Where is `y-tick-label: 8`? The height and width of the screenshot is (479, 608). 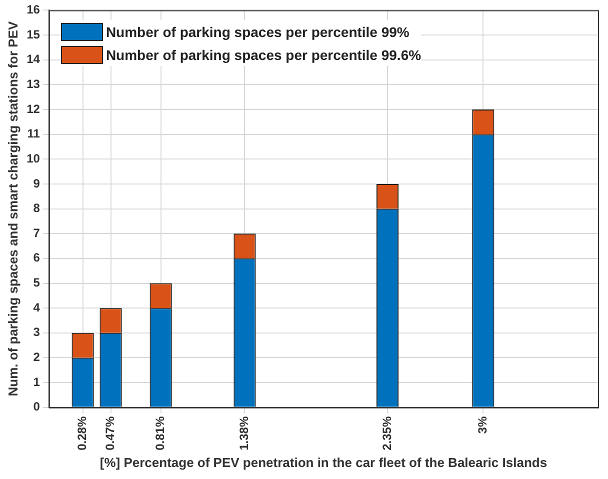
y-tick-label: 8 is located at coordinates (36, 208).